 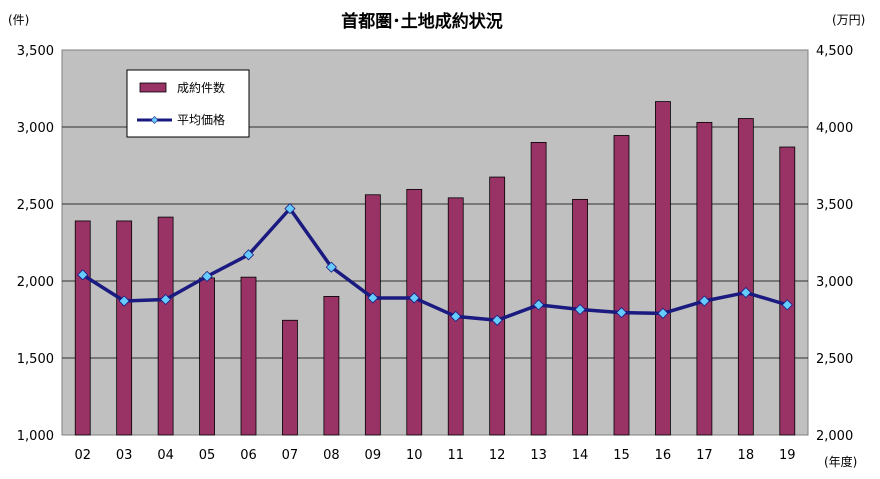 What do you see at coordinates (201, 87) in the screenshot?
I see `legend-label-bars: 成約件数` at bounding box center [201, 87].